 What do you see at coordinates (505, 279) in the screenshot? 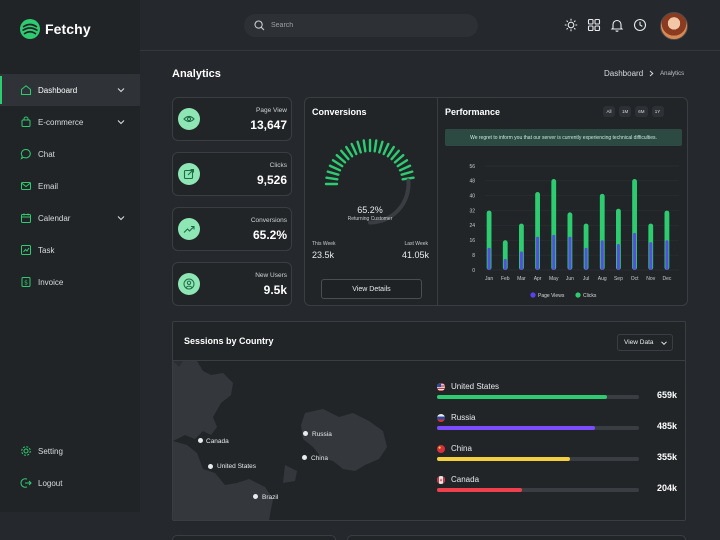
I see `x-tick-label: Feb` at bounding box center [505, 279].